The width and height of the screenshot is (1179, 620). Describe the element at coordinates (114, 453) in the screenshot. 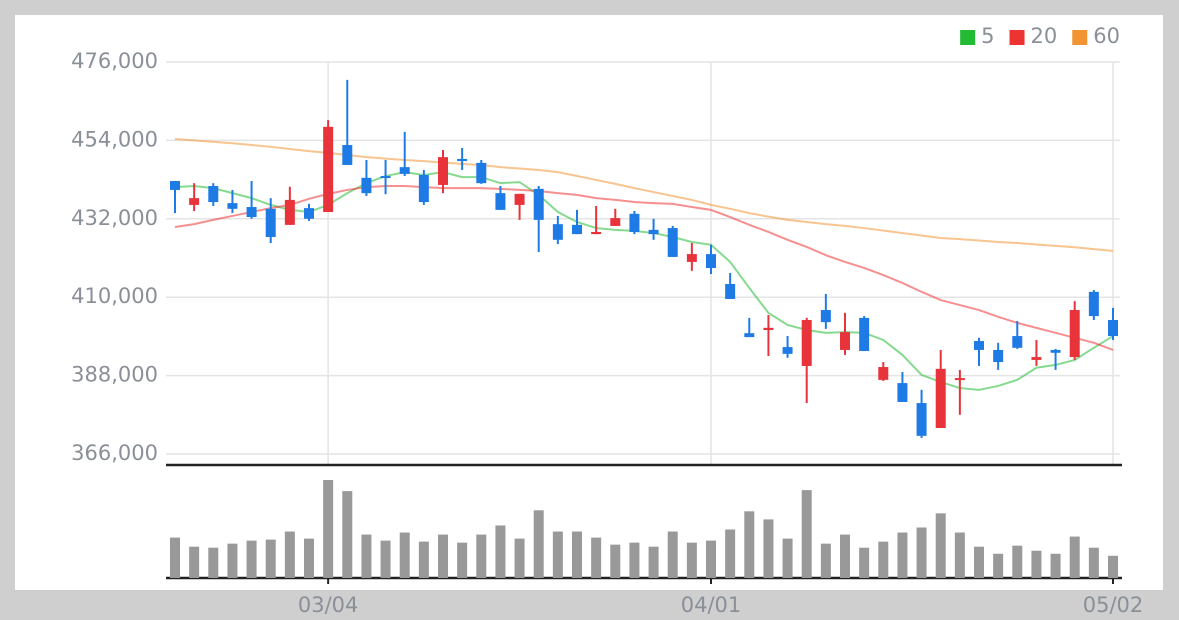

I see `y-tick-label: 366,000` at that location.